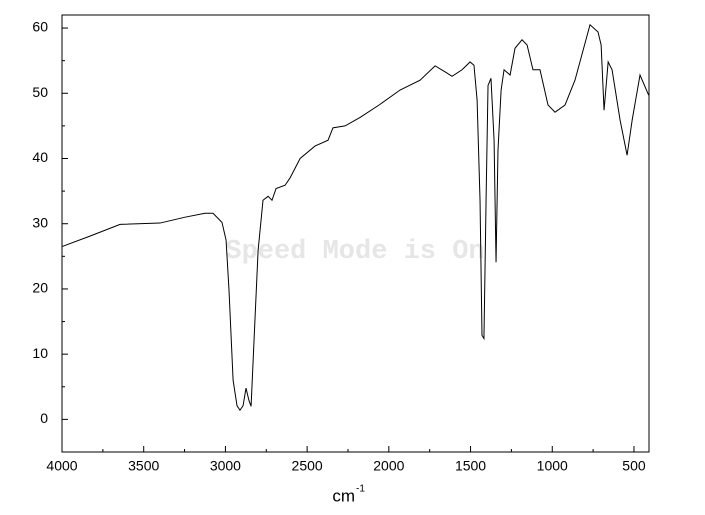  I want to click on y-tick-label: 0, so click(44, 418).